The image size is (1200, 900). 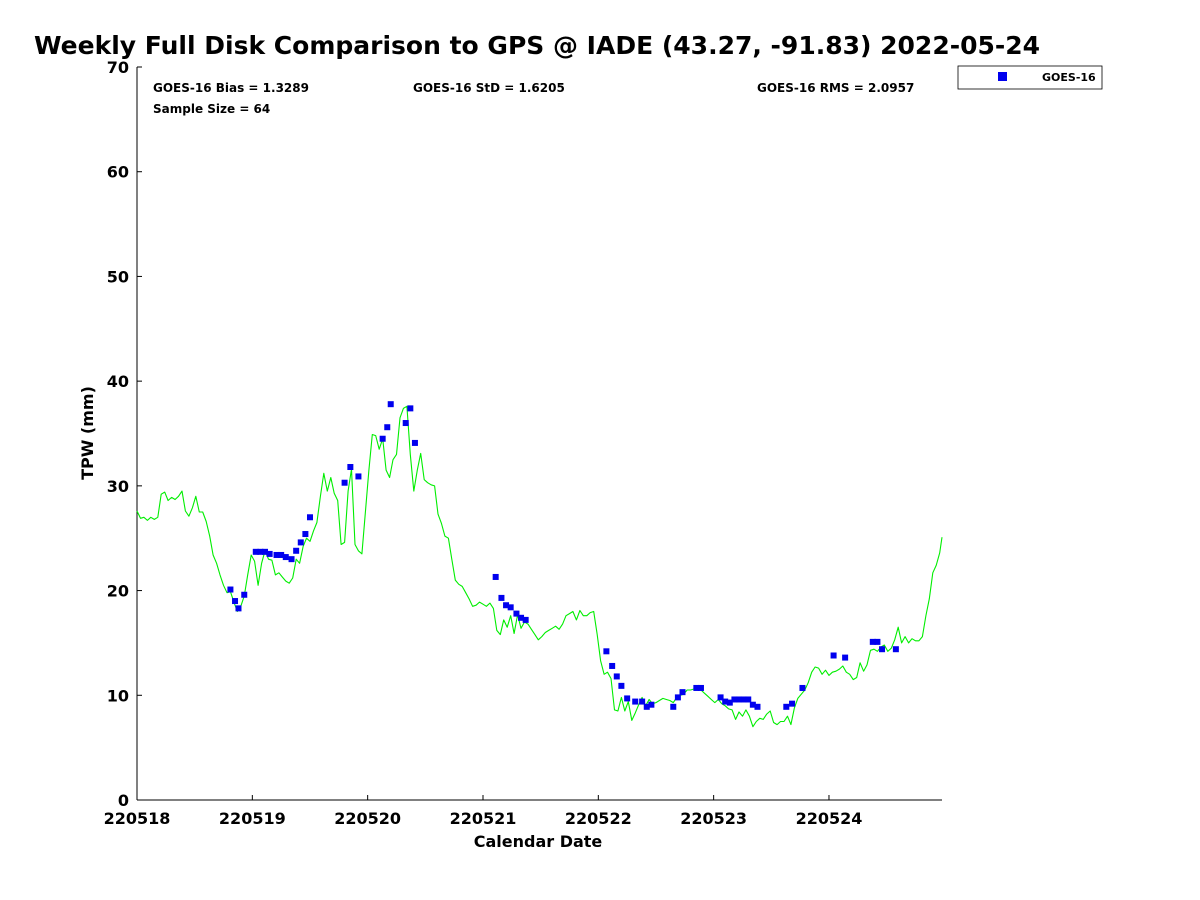 What do you see at coordinates (118, 172) in the screenshot?
I see `y-tick-label: 60` at bounding box center [118, 172].